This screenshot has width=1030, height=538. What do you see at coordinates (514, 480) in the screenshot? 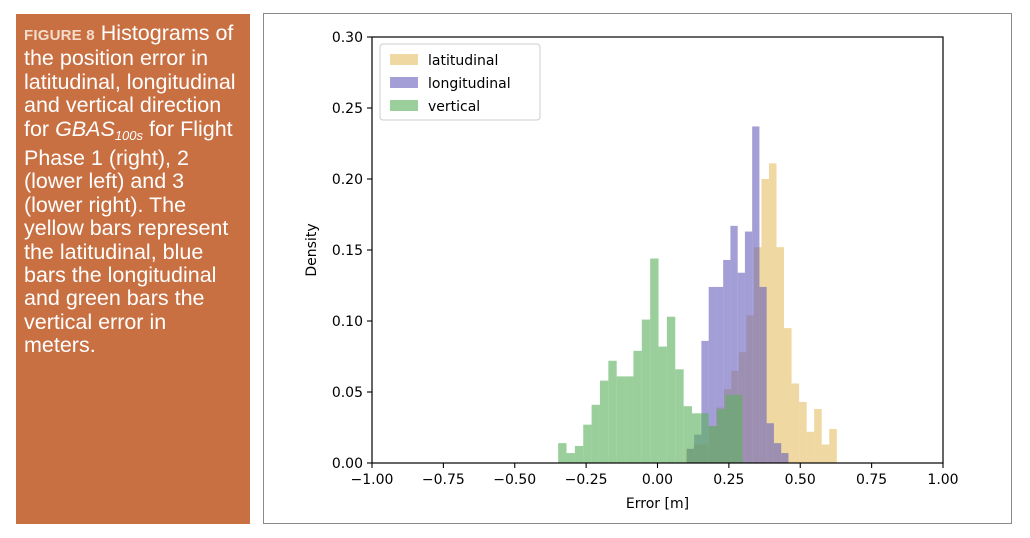
I see `x-tick-label: −0.50` at bounding box center [514, 480].